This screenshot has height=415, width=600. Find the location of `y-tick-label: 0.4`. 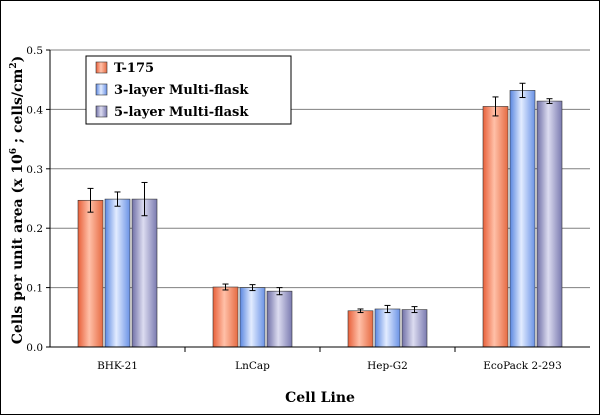

y-tick-label: 0.4 is located at coordinates (34, 110).